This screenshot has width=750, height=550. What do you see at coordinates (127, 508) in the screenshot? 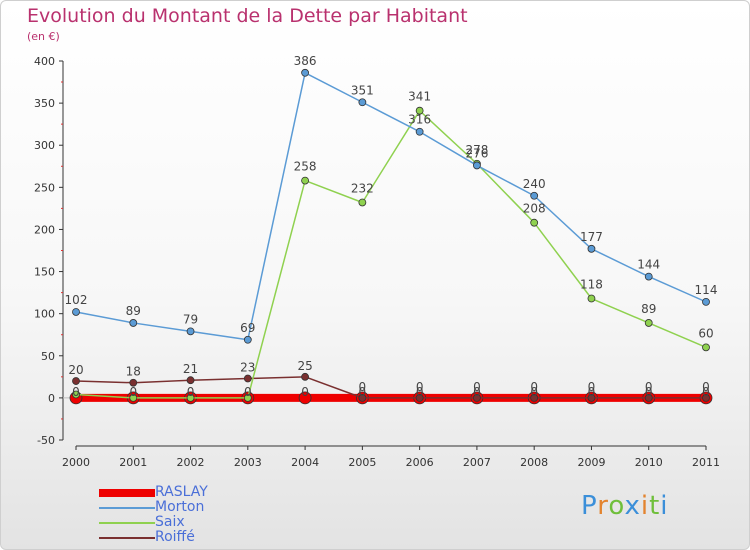
I see `legend-swatch-morton` at bounding box center [127, 508].